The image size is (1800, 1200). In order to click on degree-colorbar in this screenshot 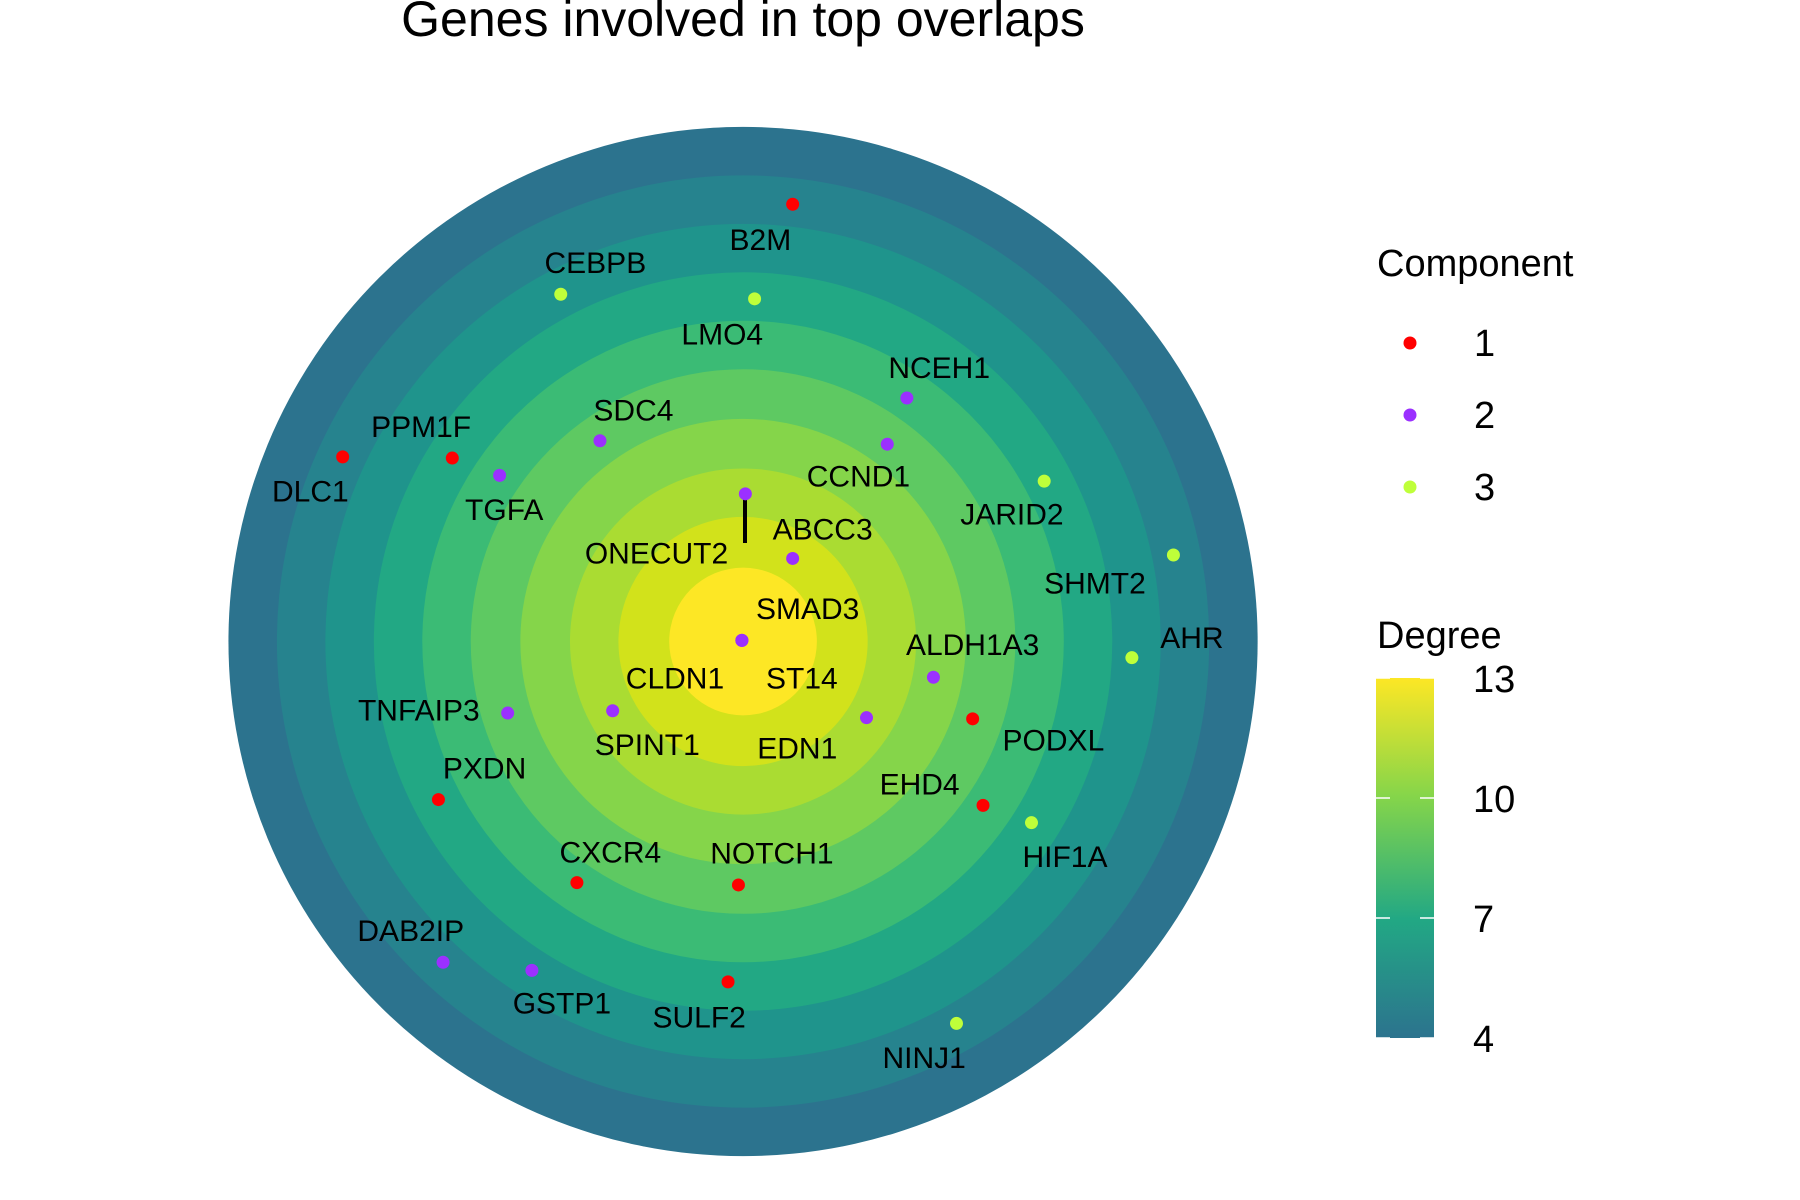, I will do `click(1405, 858)`.